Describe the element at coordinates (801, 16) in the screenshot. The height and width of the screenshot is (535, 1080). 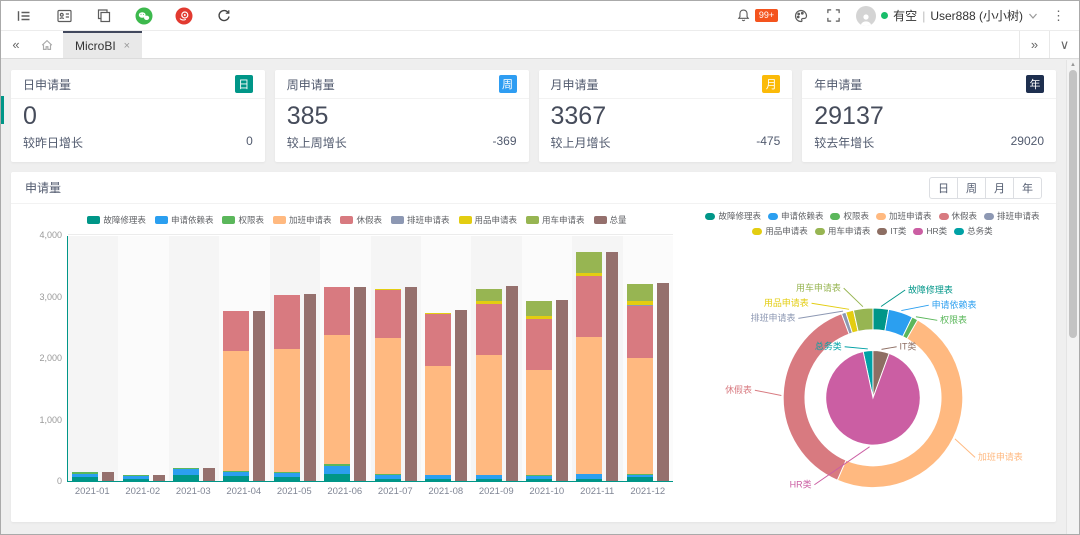
I see `theme-palette-icon` at that location.